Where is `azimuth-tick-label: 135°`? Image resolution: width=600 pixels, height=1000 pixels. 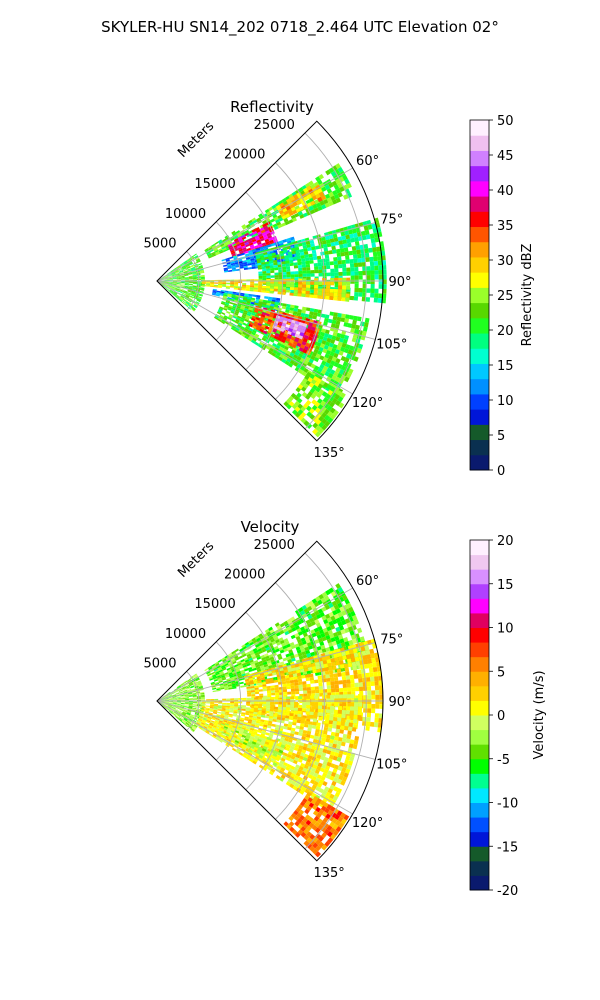
azimuth-tick-label: 135° is located at coordinates (328, 453).